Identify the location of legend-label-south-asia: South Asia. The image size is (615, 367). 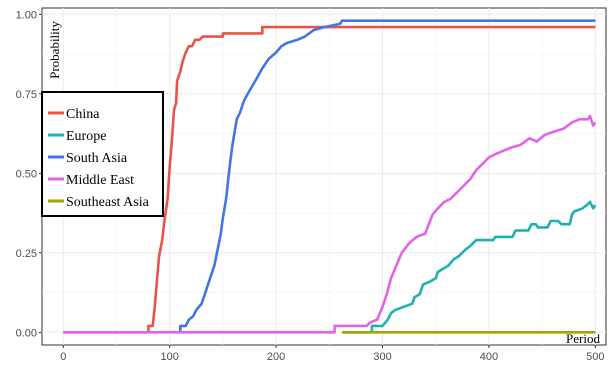
(97, 158).